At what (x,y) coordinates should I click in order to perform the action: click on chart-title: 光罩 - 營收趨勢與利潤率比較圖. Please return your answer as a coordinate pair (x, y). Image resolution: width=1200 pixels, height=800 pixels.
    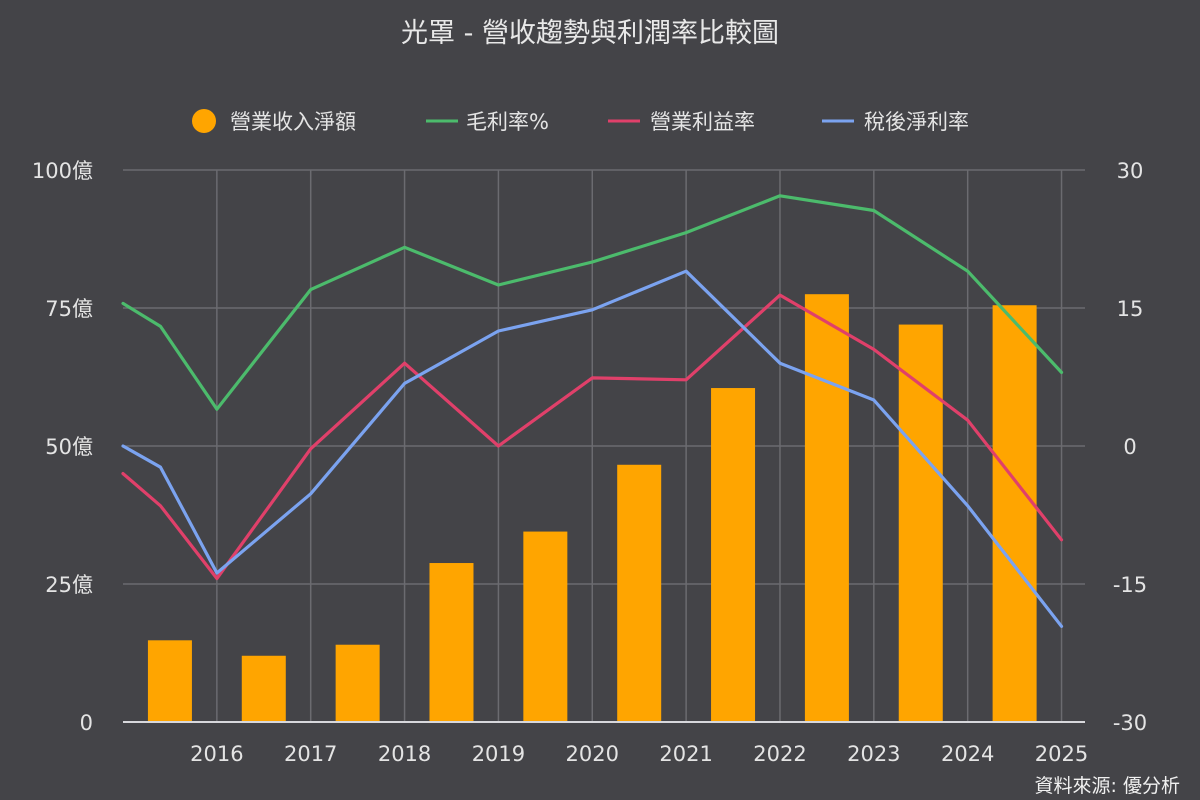
    Looking at the image, I should click on (590, 33).